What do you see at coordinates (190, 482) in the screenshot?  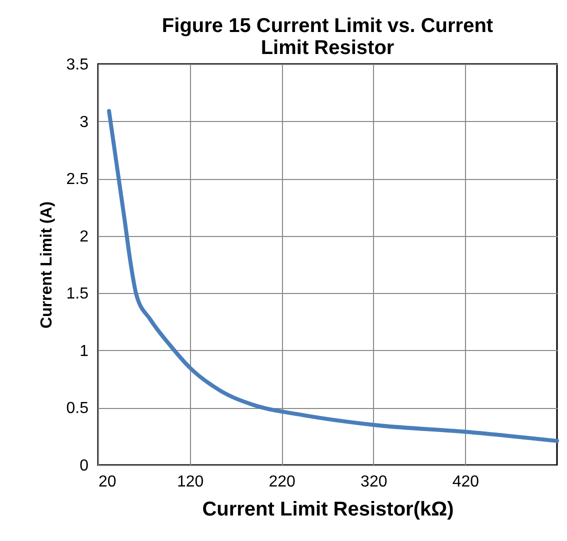 I see `x-tick-label: 120` at bounding box center [190, 482].